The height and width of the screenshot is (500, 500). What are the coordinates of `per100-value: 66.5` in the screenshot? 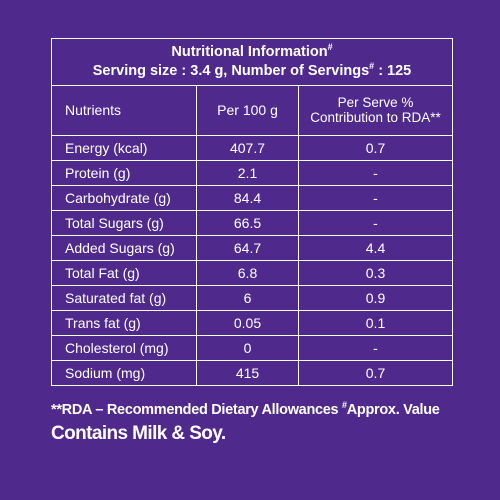 It's located at (247, 223).